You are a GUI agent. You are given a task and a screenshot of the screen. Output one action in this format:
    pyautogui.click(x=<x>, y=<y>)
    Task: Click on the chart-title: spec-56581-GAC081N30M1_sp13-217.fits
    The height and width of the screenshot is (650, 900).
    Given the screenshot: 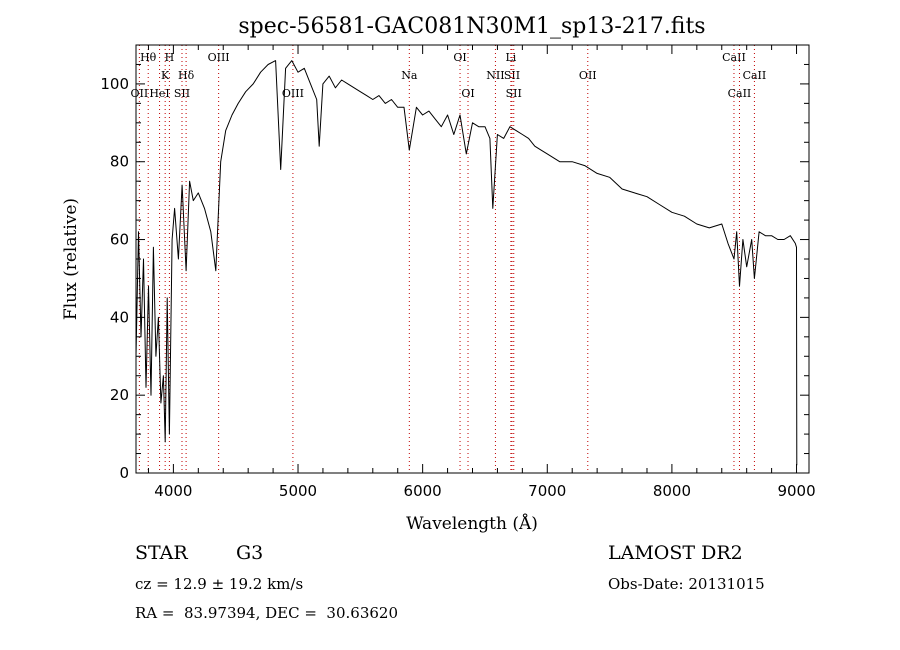 What is the action you would take?
    pyautogui.click(x=471, y=26)
    